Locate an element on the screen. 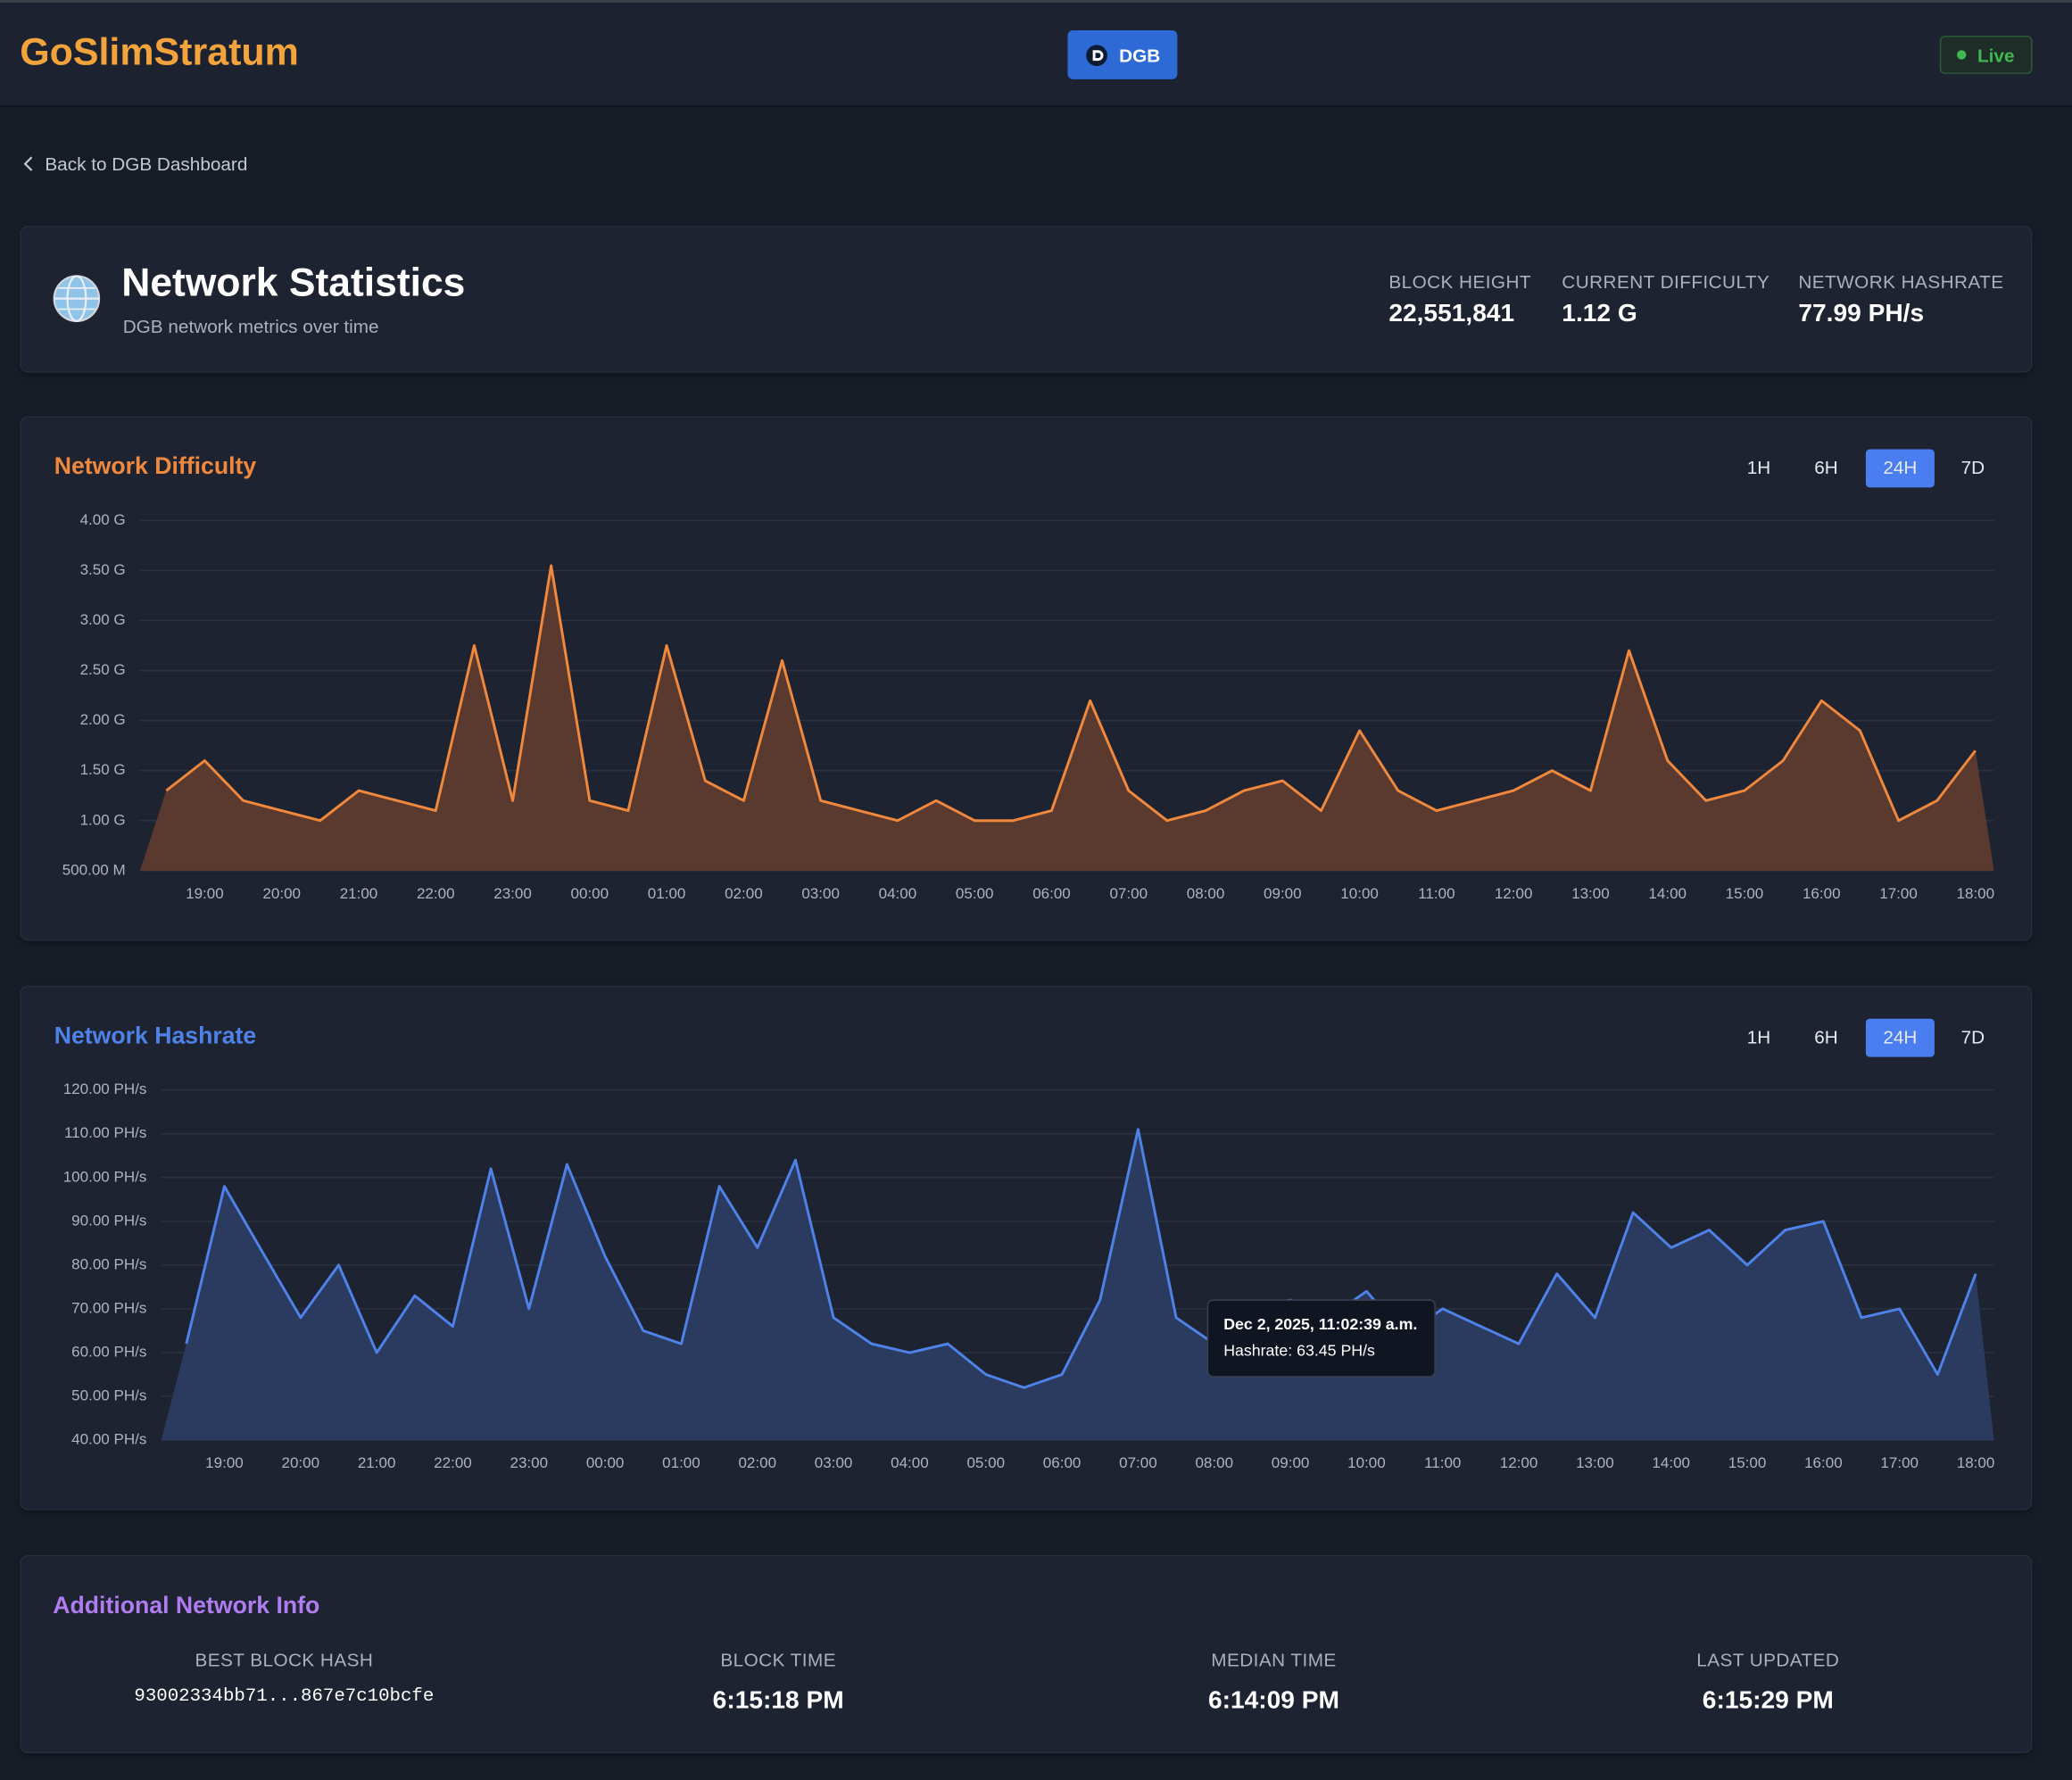 The height and width of the screenshot is (1780, 2072). info-value: 6:15:29 PM is located at coordinates (1767, 1702).